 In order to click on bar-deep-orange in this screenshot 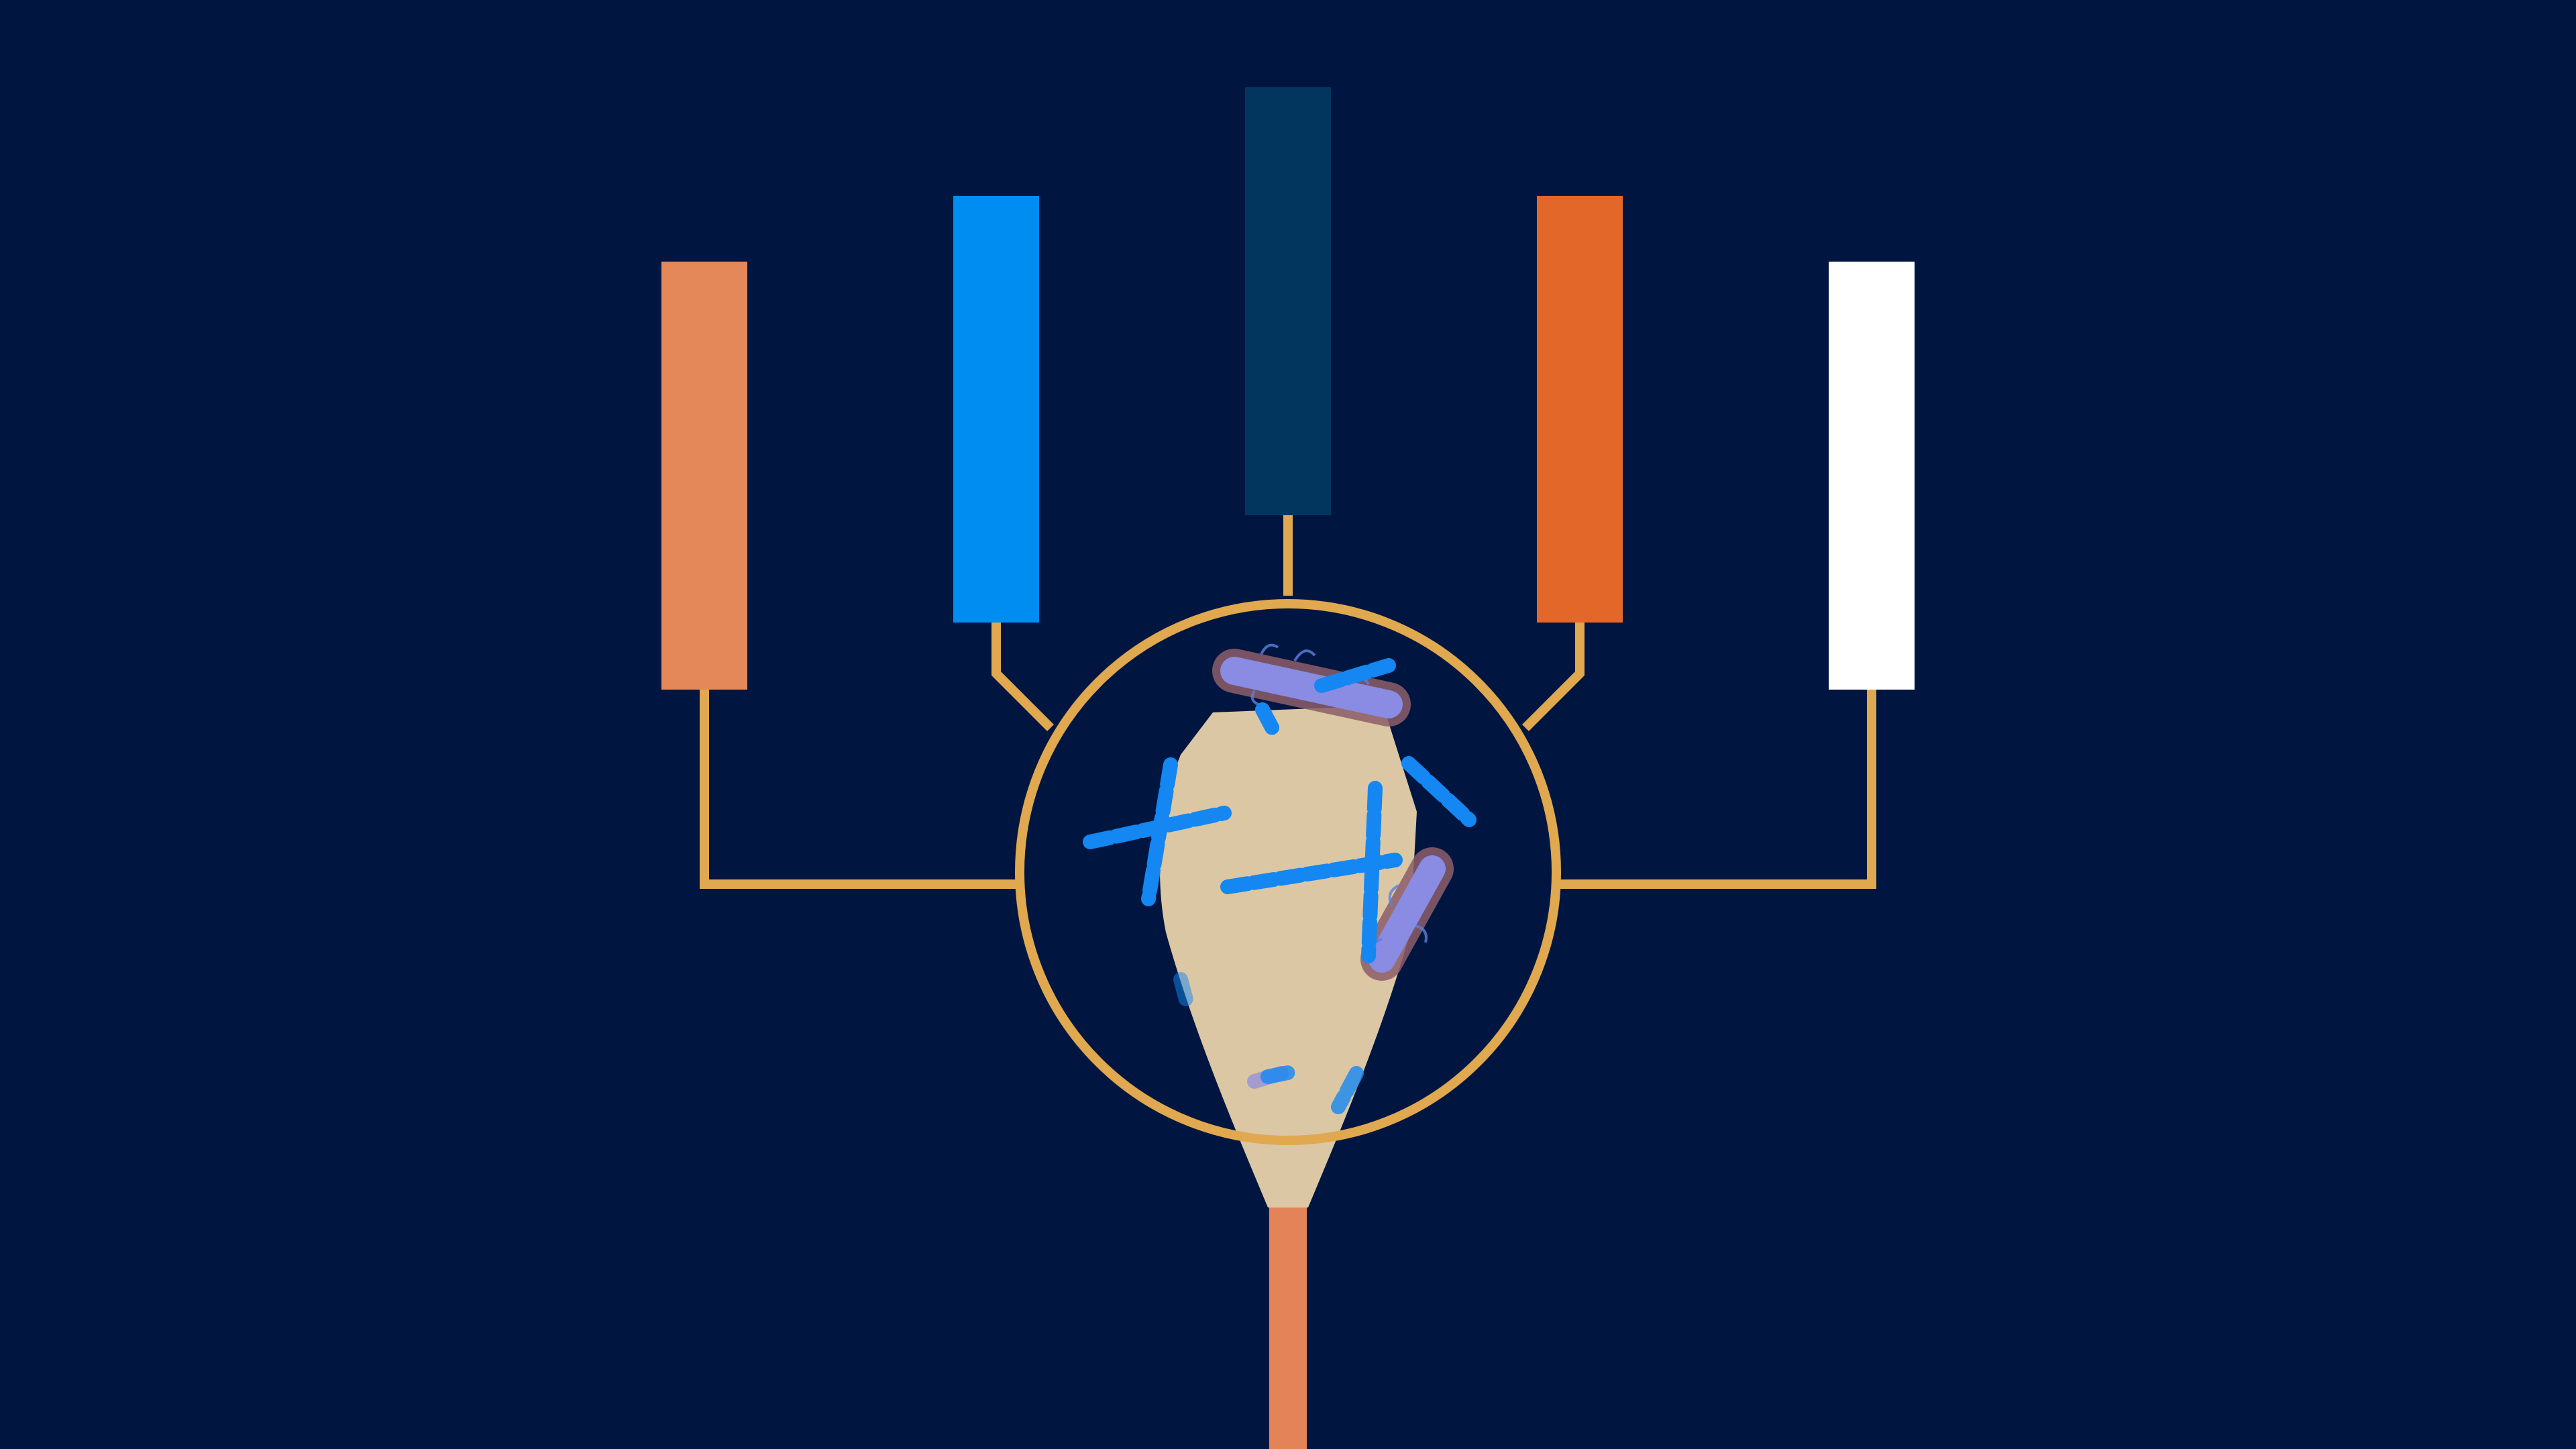, I will do `click(1580, 409)`.